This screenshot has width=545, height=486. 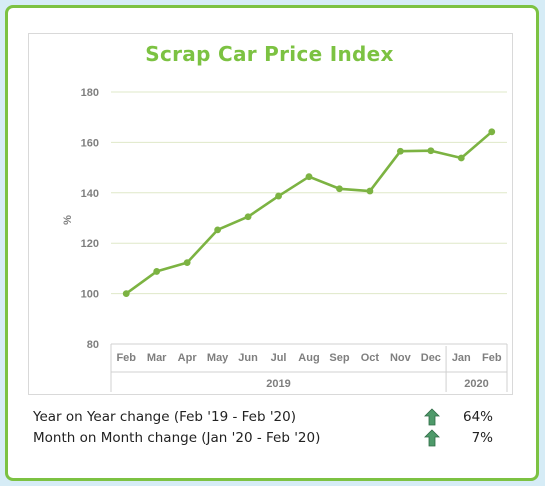 I want to click on summary-mom-value: 7%, so click(x=482, y=438).